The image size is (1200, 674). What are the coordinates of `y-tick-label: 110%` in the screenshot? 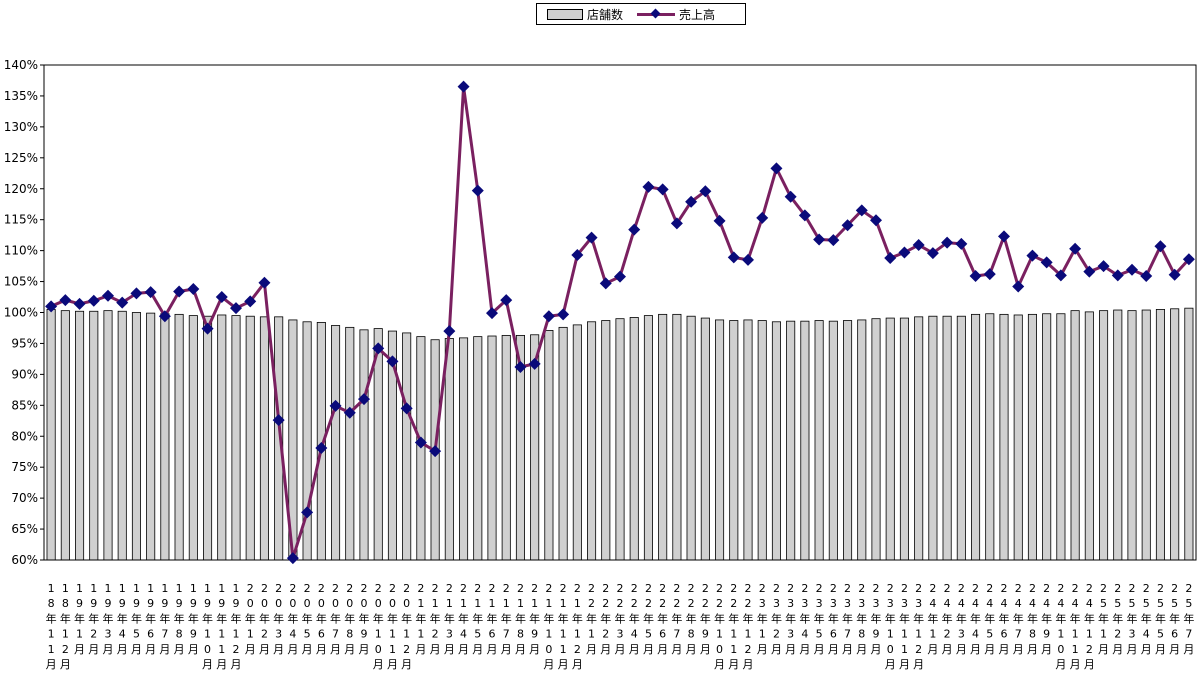 It's located at (21, 251).